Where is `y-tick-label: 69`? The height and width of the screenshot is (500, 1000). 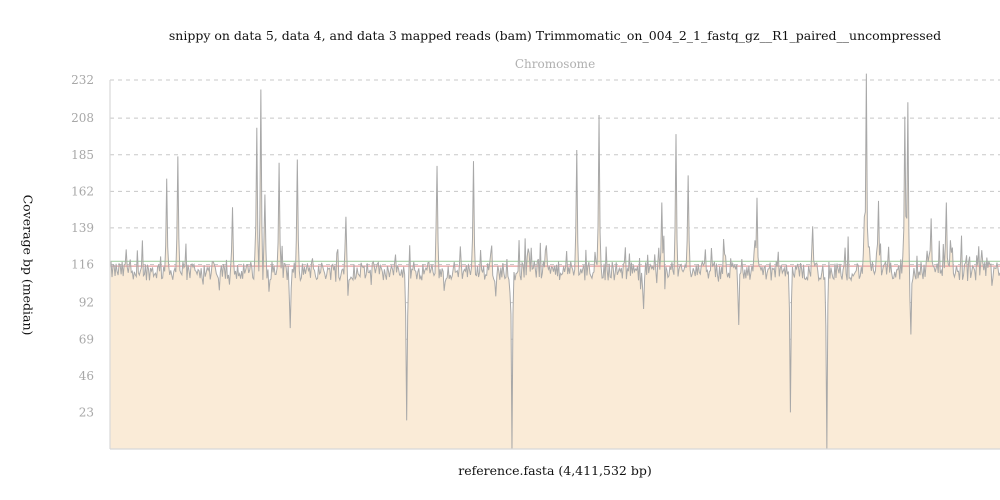
y-tick-label: 69 is located at coordinates (86, 339).